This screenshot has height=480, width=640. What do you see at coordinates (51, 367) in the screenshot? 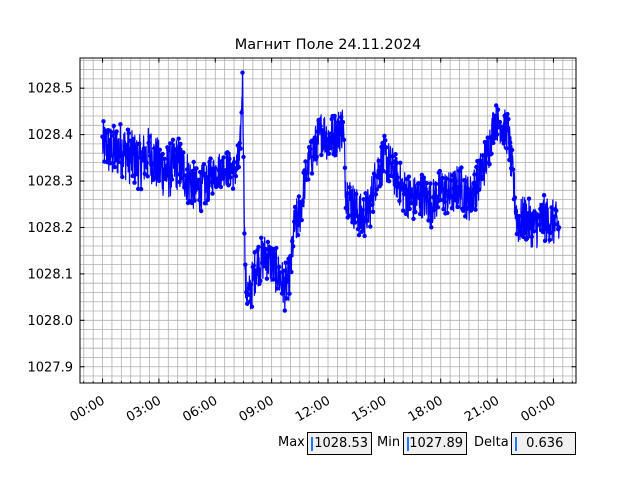
I see `y-tick-label: 1027.9` at bounding box center [51, 367].